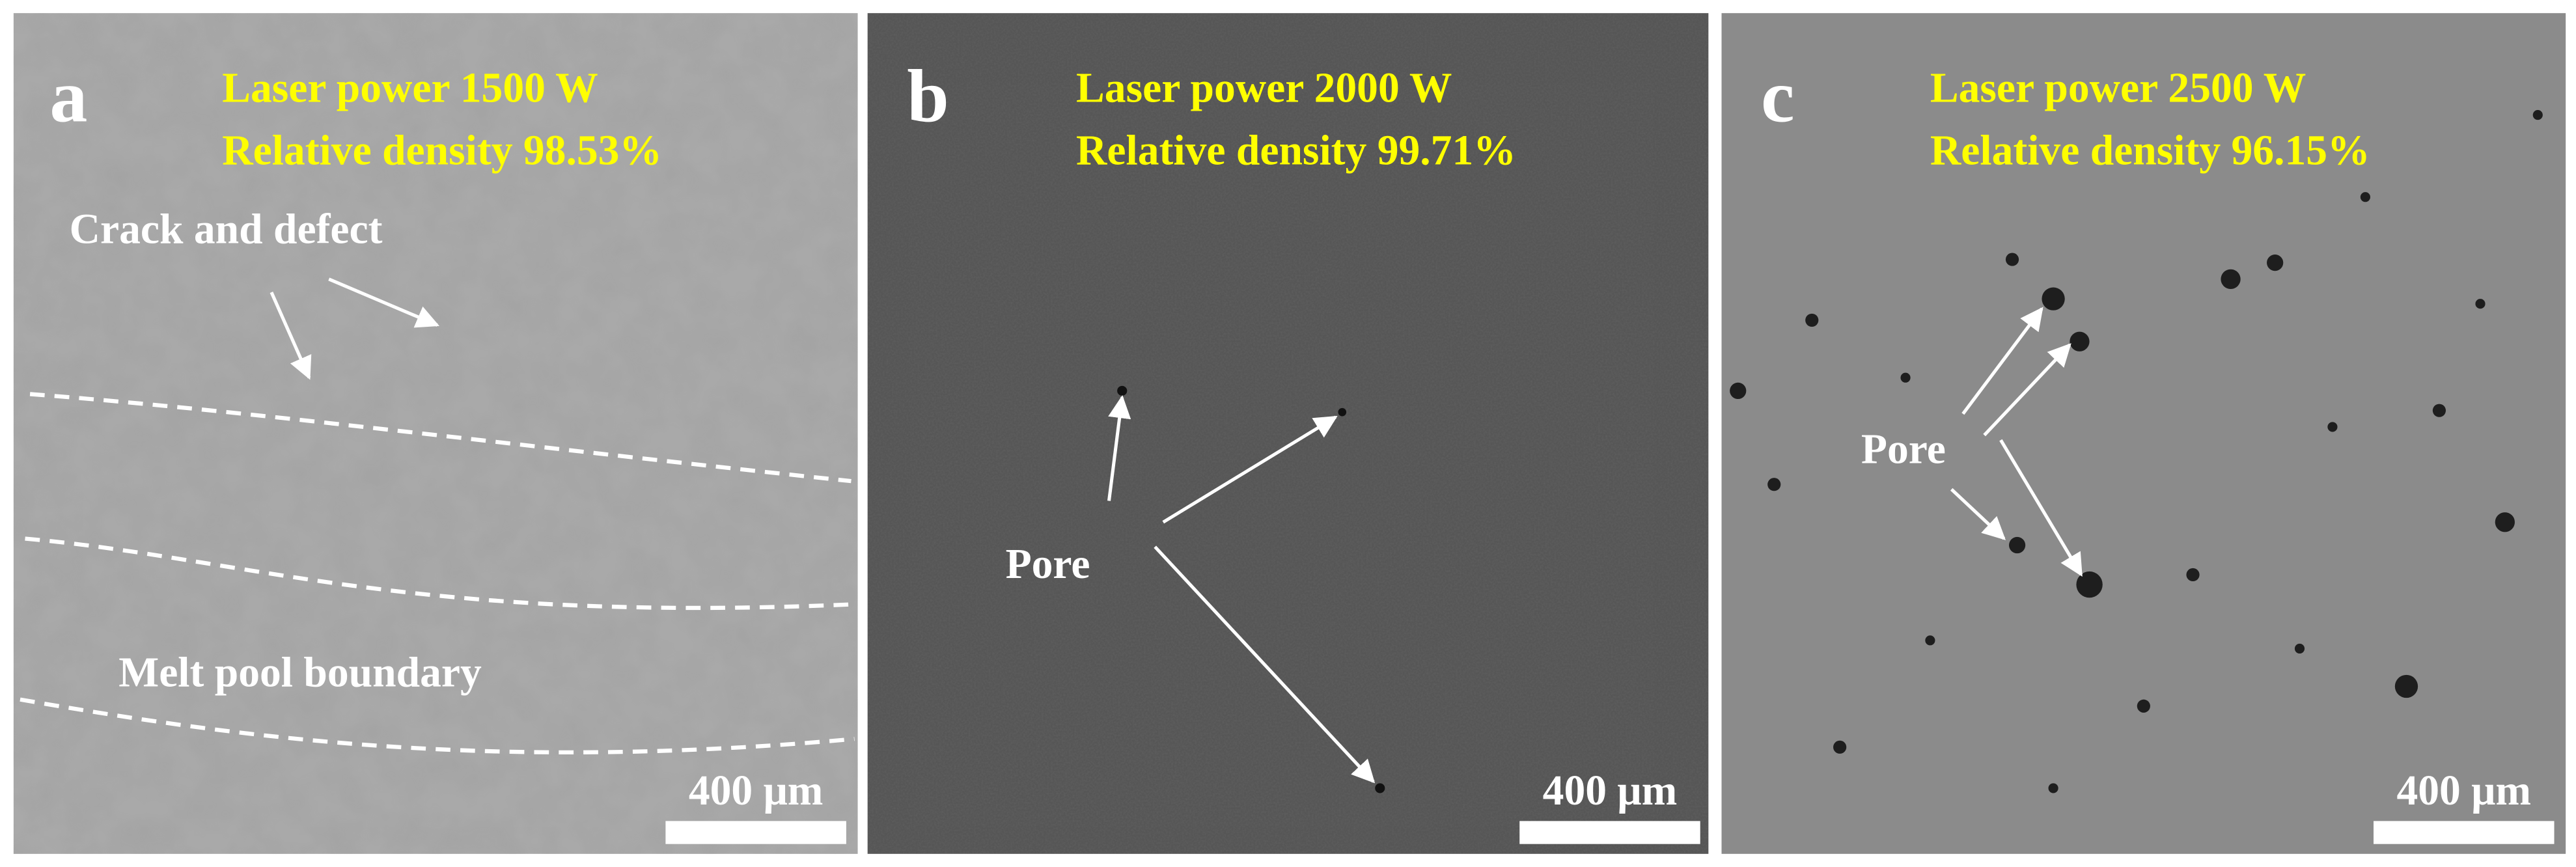 This screenshot has width=2576, height=867. Describe the element at coordinates (300, 673) in the screenshot. I see `annotation: Melt pool boundary` at that location.